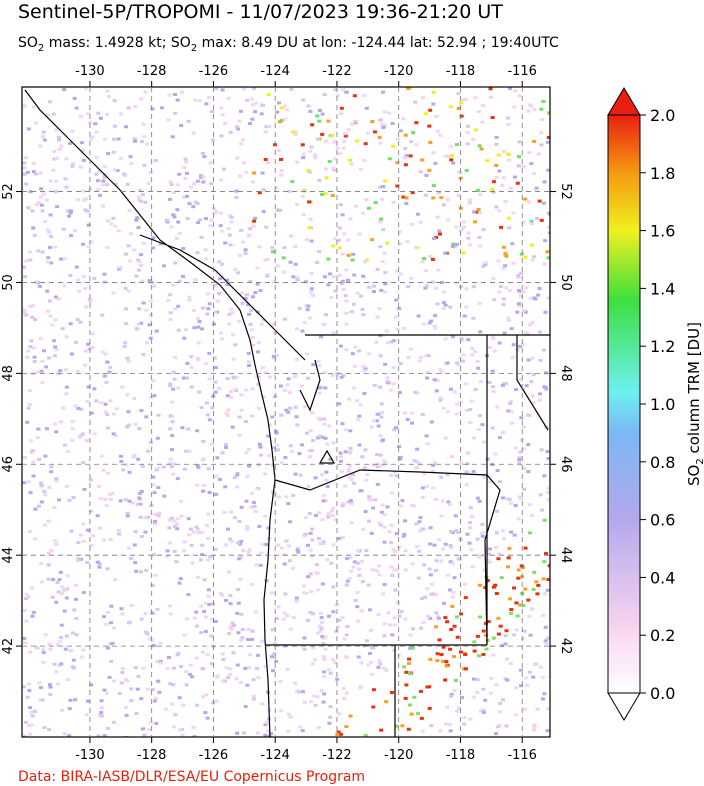 This screenshot has height=786, width=704. I want to click on lat-label-left: 46, so click(8, 464).